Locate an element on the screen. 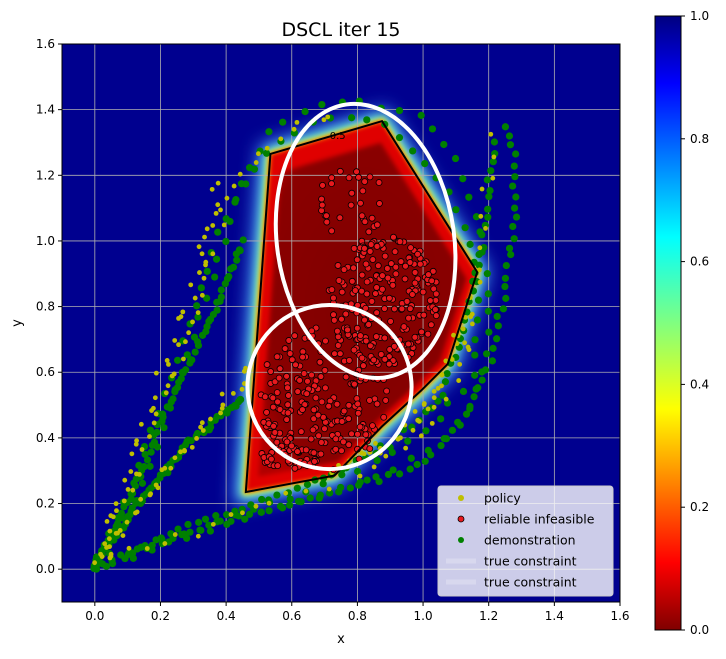  x-tick-label: 1.4 is located at coordinates (554, 616).